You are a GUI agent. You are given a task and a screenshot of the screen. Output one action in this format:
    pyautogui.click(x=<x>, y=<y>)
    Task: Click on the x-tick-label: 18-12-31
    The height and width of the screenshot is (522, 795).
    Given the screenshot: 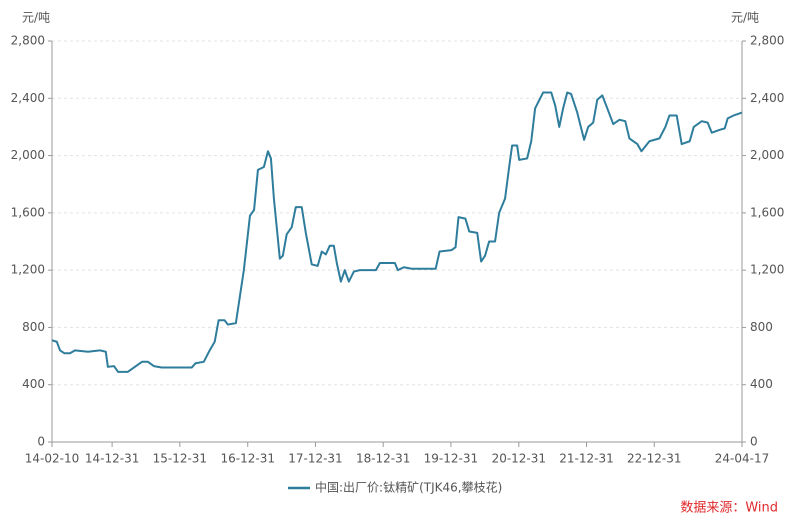 What is the action you would take?
    pyautogui.click(x=383, y=459)
    